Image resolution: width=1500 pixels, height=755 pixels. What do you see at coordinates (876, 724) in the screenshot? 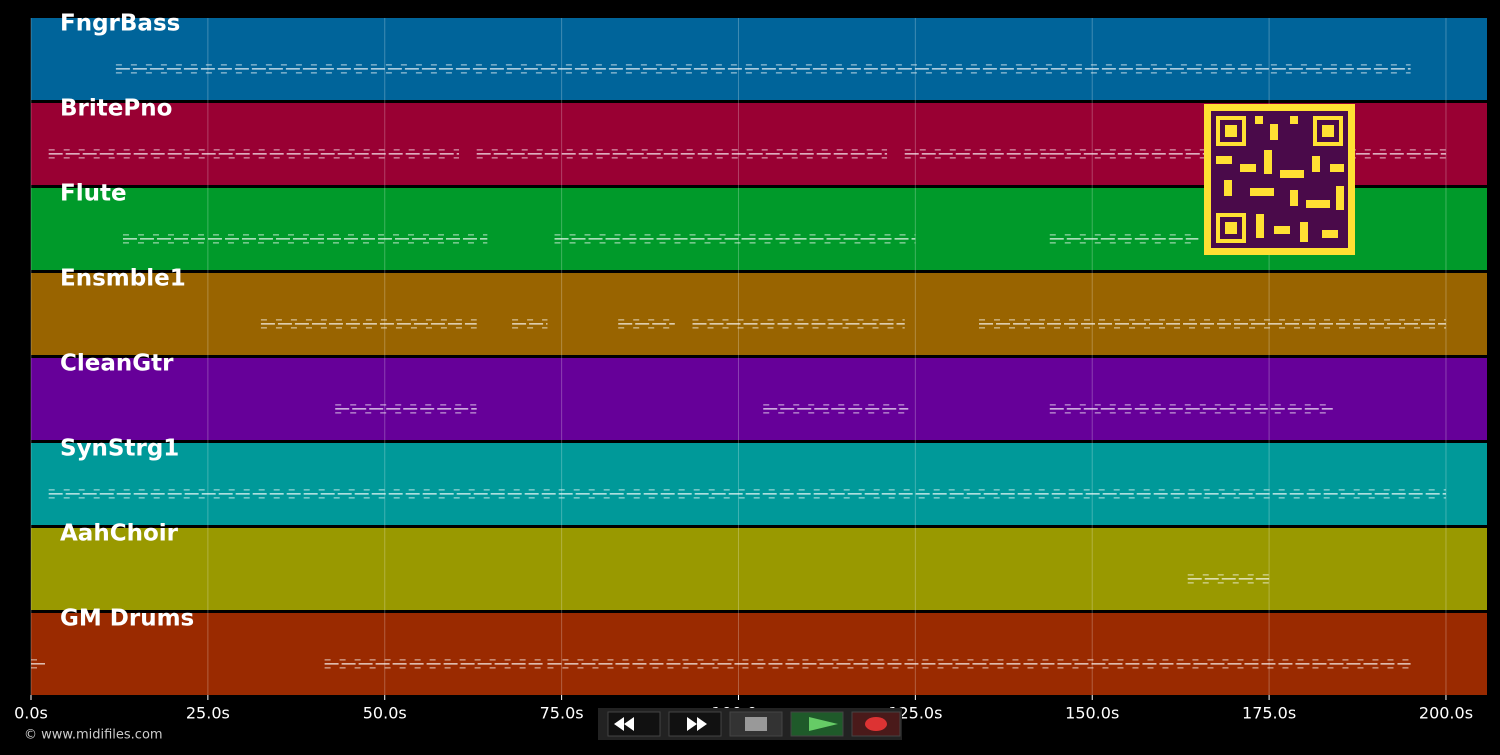
I see `record-button` at bounding box center [876, 724].